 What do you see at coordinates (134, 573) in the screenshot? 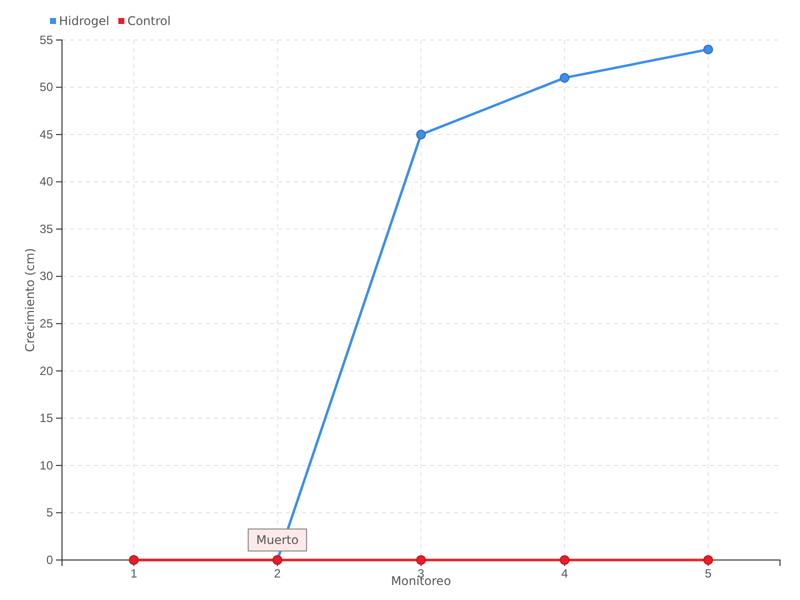
I see `x-tick-label: 1` at bounding box center [134, 573].